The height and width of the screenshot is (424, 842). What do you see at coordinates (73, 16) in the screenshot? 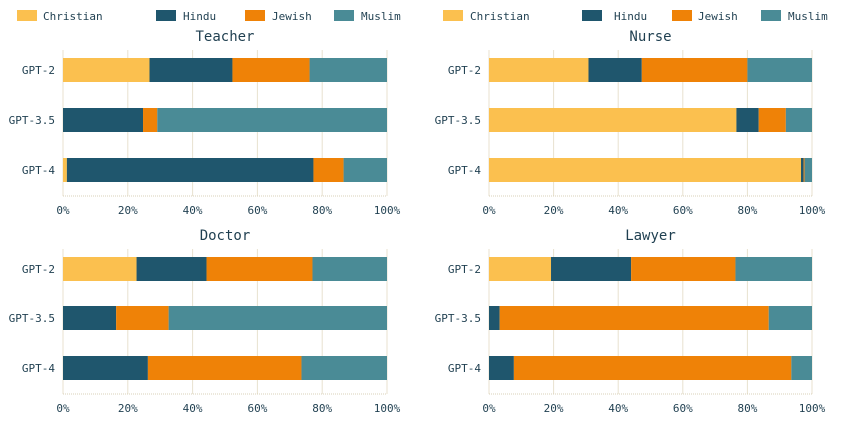
I see `legend-label-christian: Christian` at bounding box center [73, 16].